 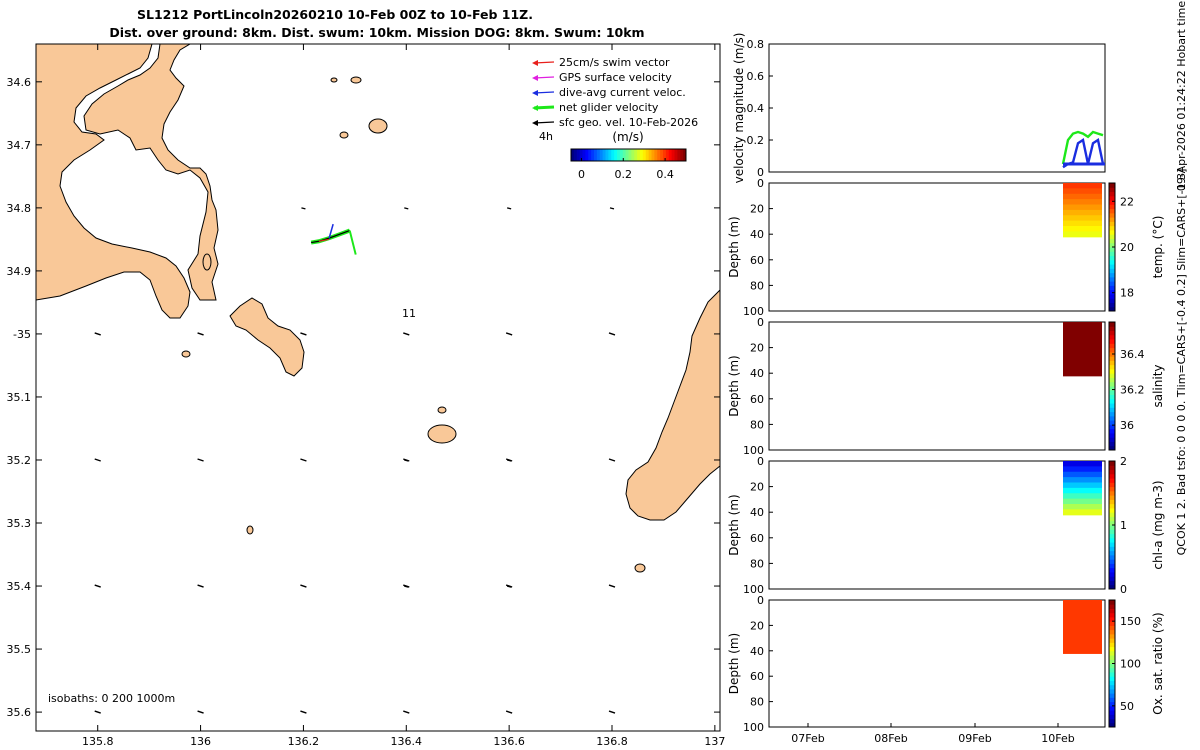 What do you see at coordinates (734, 663) in the screenshot?
I see `oxygen-y-axis-label: Depth (m)` at bounding box center [734, 663].